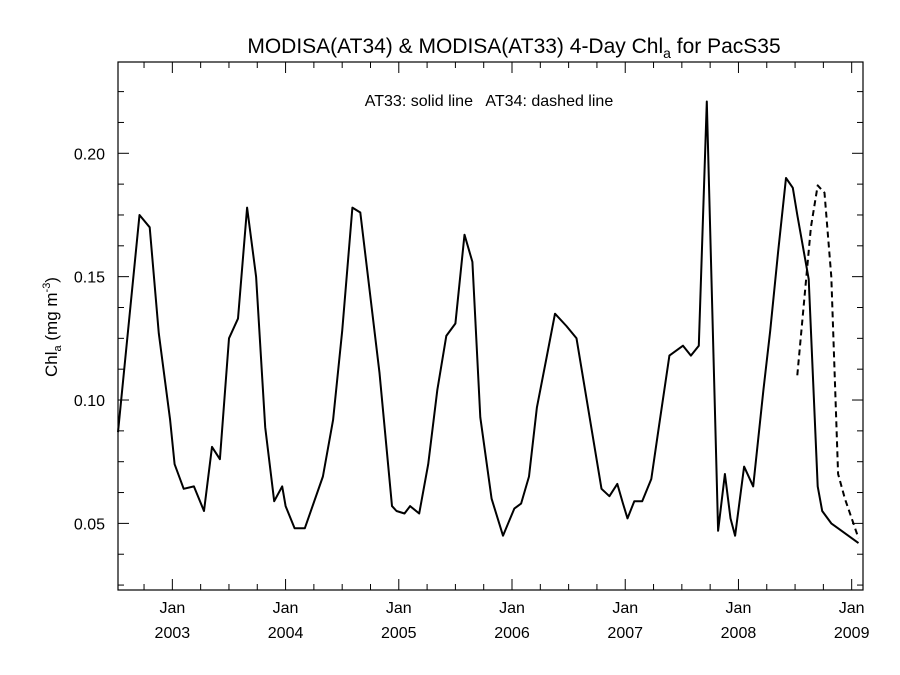 The width and height of the screenshot is (900, 675). What do you see at coordinates (51, 364) in the screenshot?
I see `y-axis-label-main: Chl` at bounding box center [51, 364].